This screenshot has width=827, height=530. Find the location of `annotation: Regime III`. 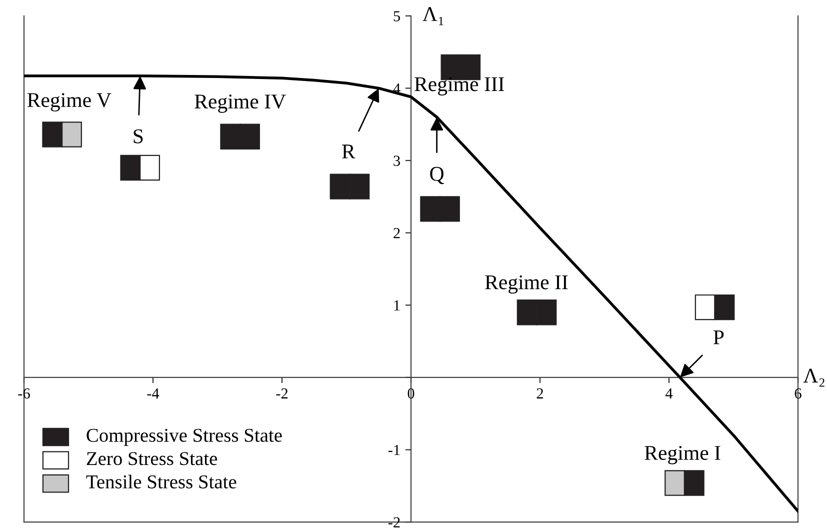

annotation: Regime III is located at coordinates (459, 86).